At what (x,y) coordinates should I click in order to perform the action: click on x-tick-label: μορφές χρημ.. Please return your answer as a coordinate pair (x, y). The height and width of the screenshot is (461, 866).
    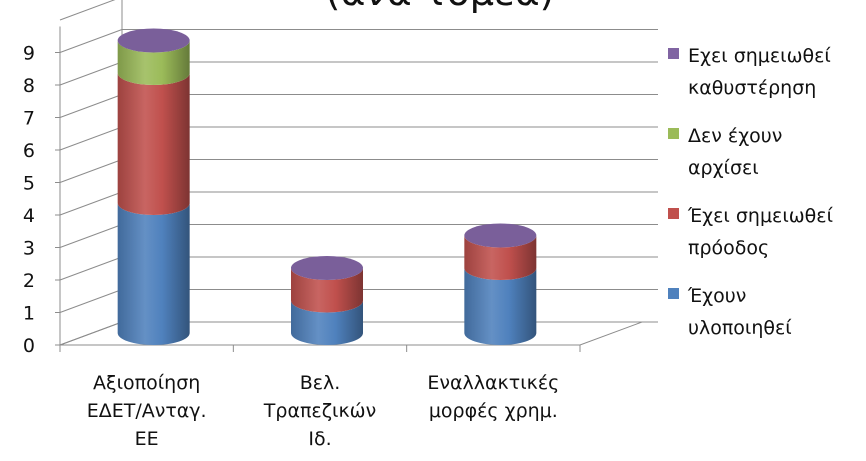
    Looking at the image, I should click on (493, 411).